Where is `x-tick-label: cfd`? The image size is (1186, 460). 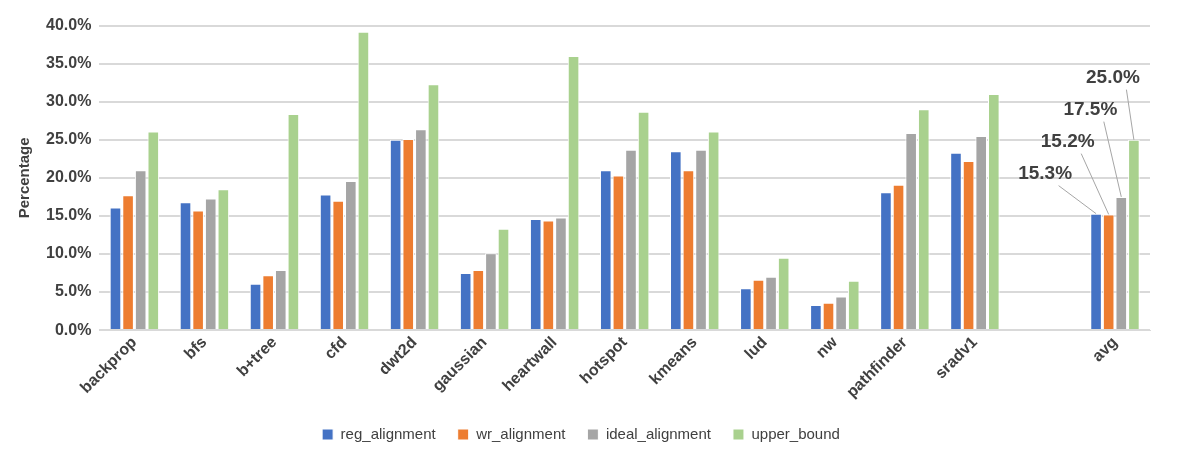 x-tick-label: cfd is located at coordinates (335, 348).